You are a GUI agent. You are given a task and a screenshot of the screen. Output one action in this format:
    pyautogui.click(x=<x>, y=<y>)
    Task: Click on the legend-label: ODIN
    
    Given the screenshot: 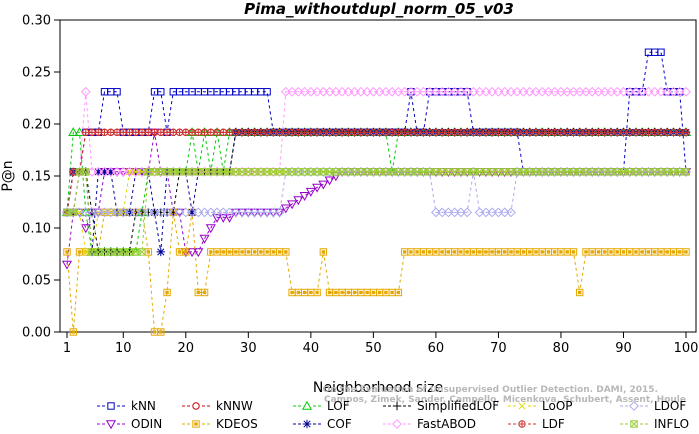 What is the action you would take?
    pyautogui.click(x=146, y=424)
    